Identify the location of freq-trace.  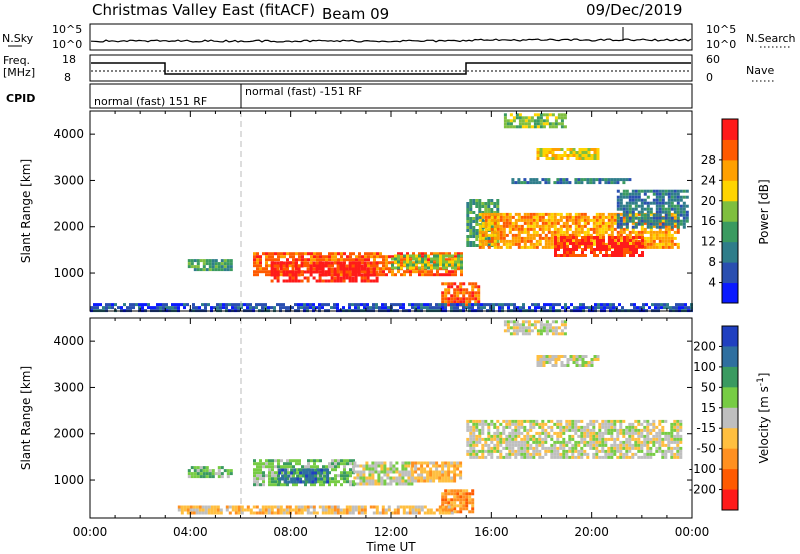
(391, 68).